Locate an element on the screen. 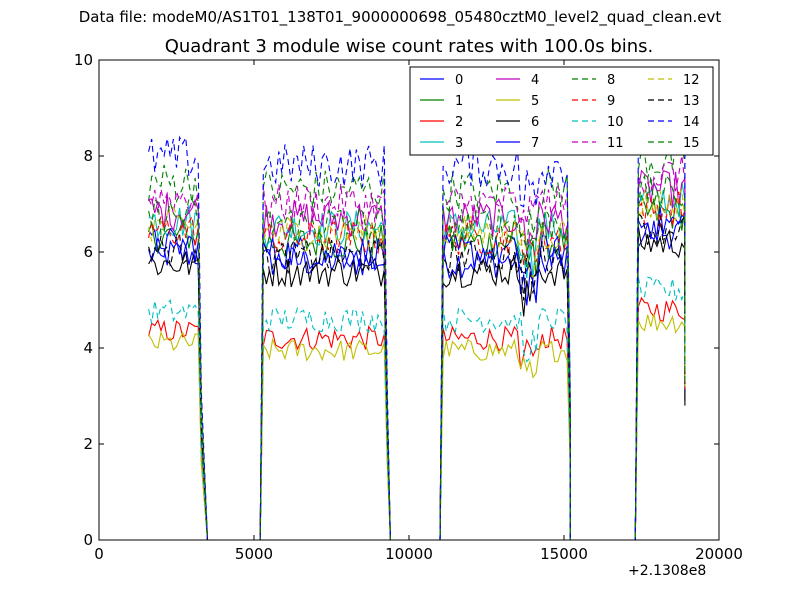  legend-label-11: 11 is located at coordinates (615, 143).